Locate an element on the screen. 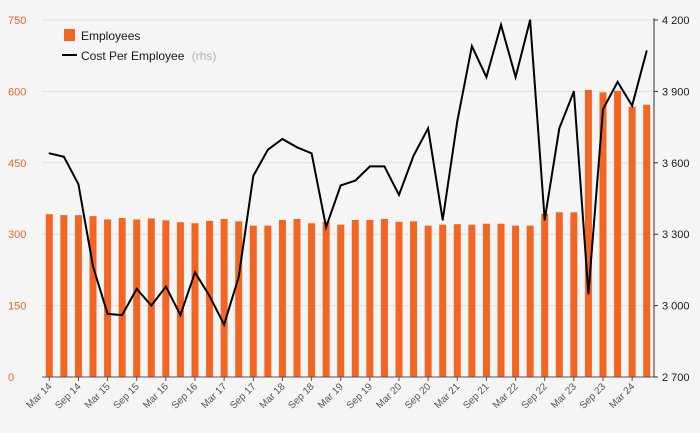 Image resolution: width=700 pixels, height=433 pixels. legend-cost-label: Cost Per Employee (rhs) is located at coordinates (148, 56).